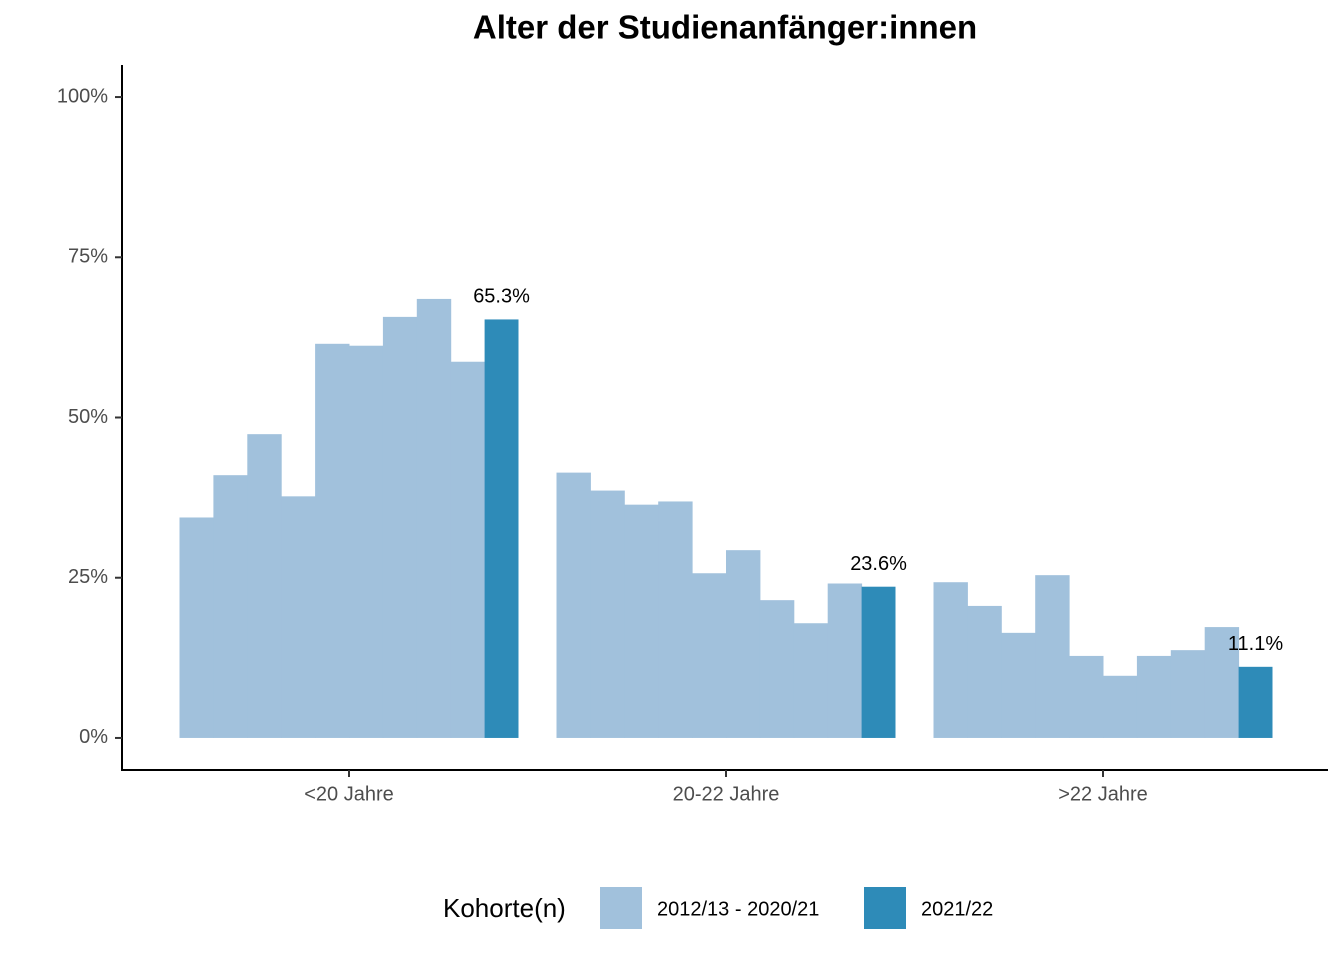 The height and width of the screenshot is (965, 1344). I want to click on legend-label: 2012/13 - 2020/21, so click(738, 909).